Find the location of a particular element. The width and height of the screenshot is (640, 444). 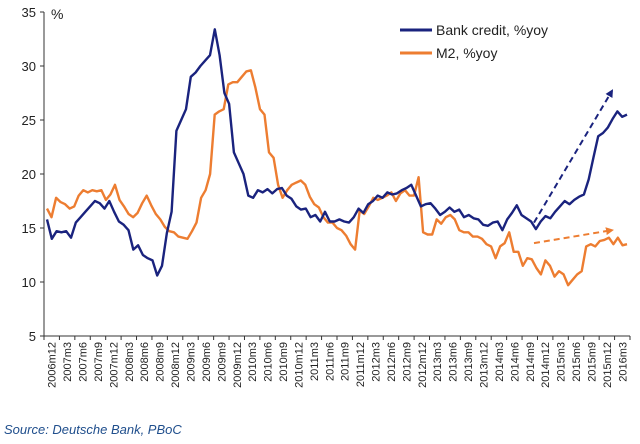

x-tick-label: 2008m3 is located at coordinates (130, 362).